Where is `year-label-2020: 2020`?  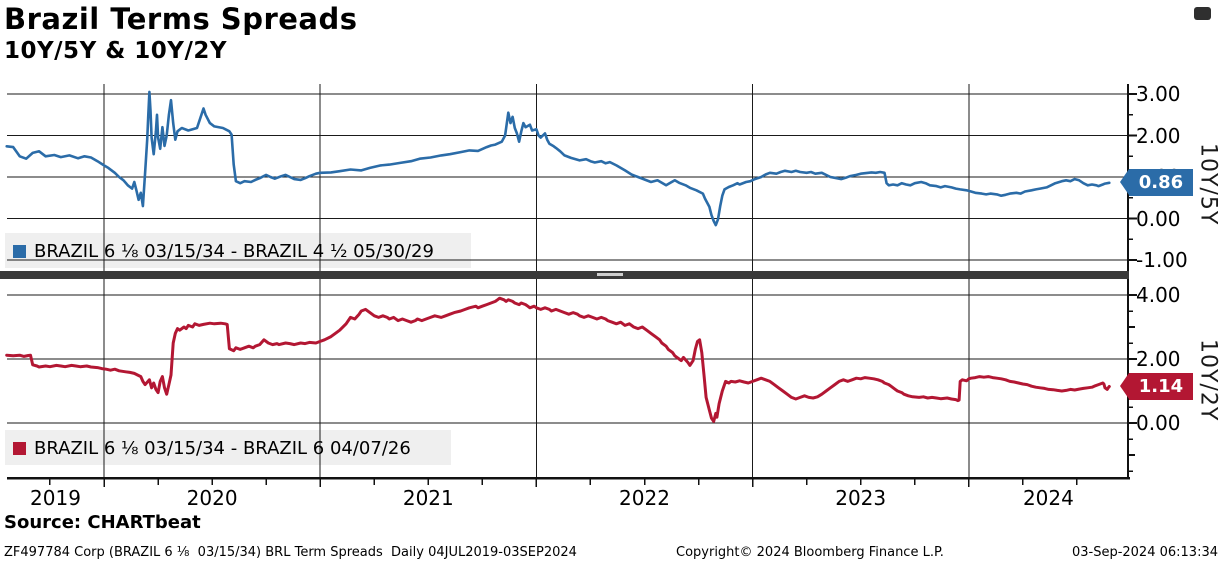 year-label-2020: 2020 is located at coordinates (212, 498).